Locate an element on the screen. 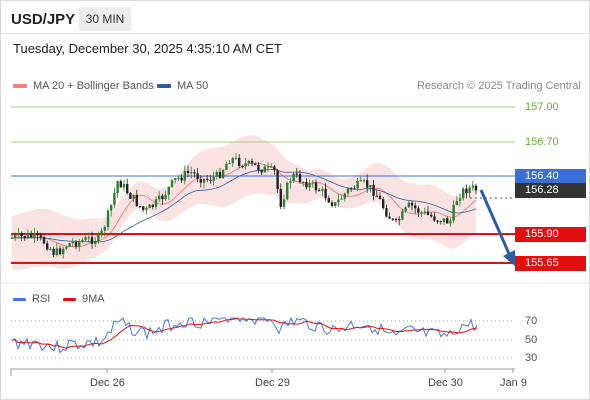 Image resolution: width=590 pixels, height=400 pixels. rsi-level-70: 70 is located at coordinates (531, 321).